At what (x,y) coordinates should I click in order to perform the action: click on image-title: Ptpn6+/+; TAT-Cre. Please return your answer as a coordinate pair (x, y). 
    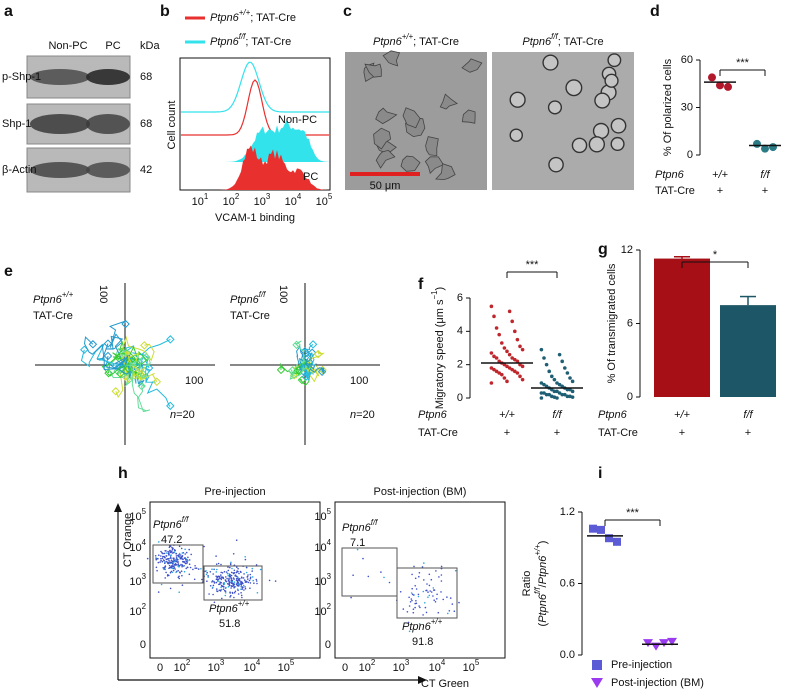
    Looking at the image, I should click on (416, 40).